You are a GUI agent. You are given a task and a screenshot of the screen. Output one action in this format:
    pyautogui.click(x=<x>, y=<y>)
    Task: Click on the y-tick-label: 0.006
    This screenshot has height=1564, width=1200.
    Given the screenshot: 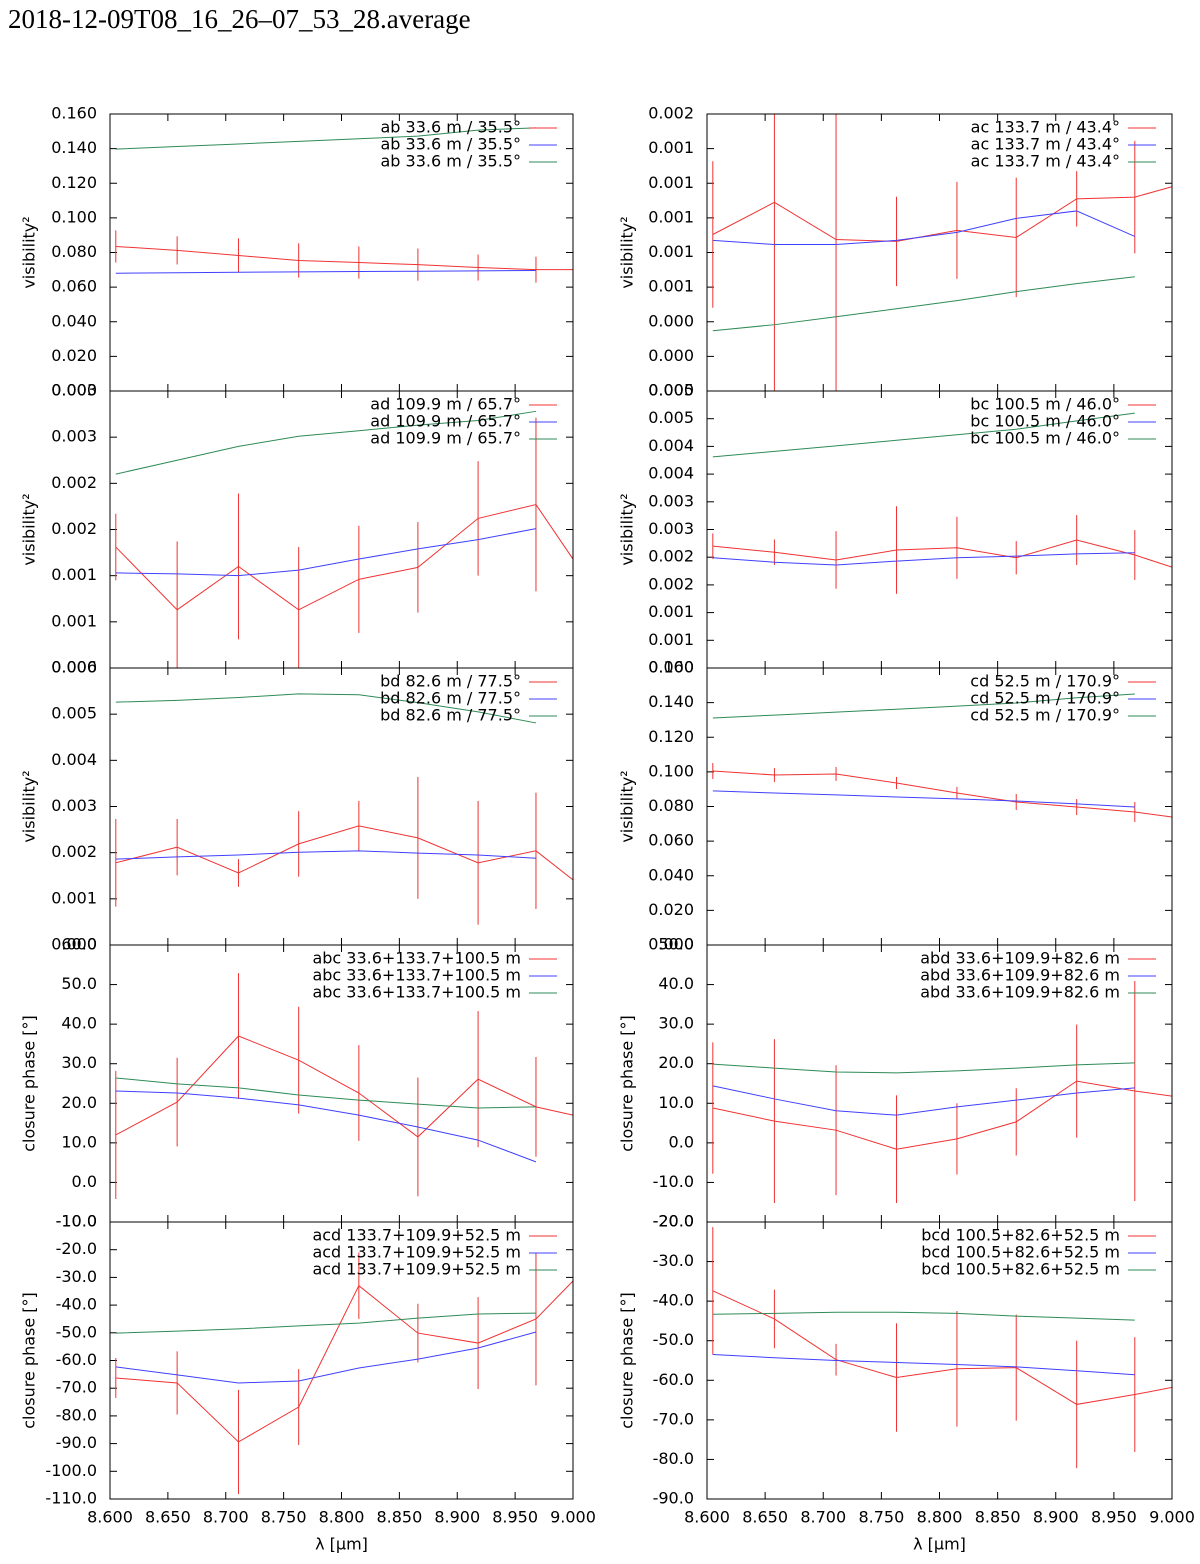 What is the action you would take?
    pyautogui.click(x=74, y=667)
    